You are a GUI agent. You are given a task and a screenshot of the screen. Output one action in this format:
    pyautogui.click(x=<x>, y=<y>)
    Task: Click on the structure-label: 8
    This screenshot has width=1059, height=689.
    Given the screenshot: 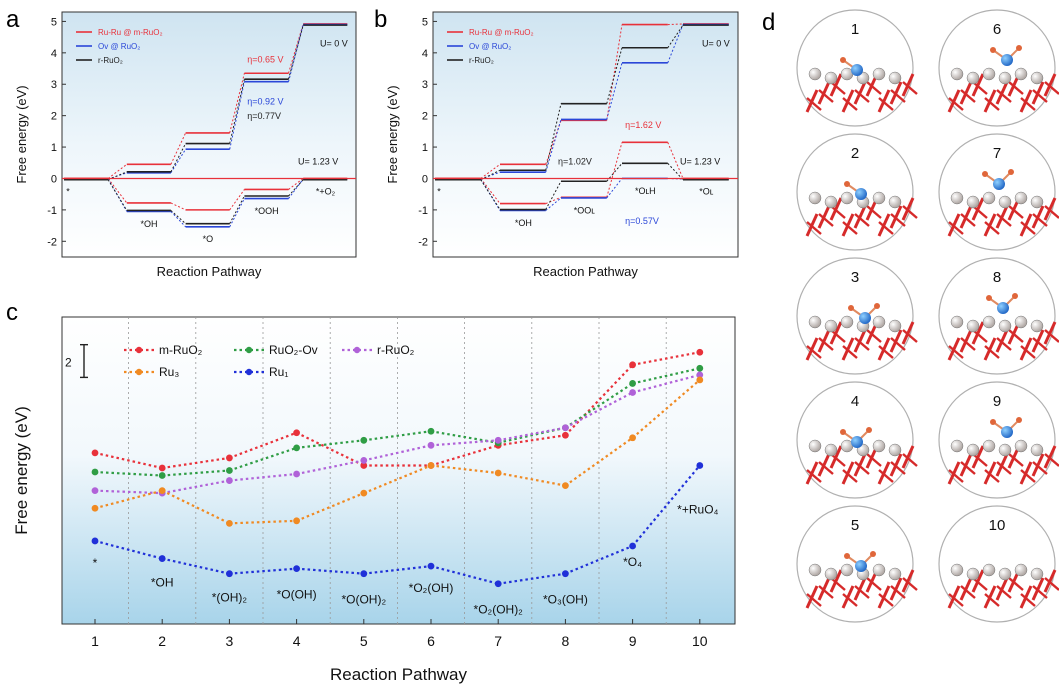 What is the action you would take?
    pyautogui.click(x=997, y=277)
    